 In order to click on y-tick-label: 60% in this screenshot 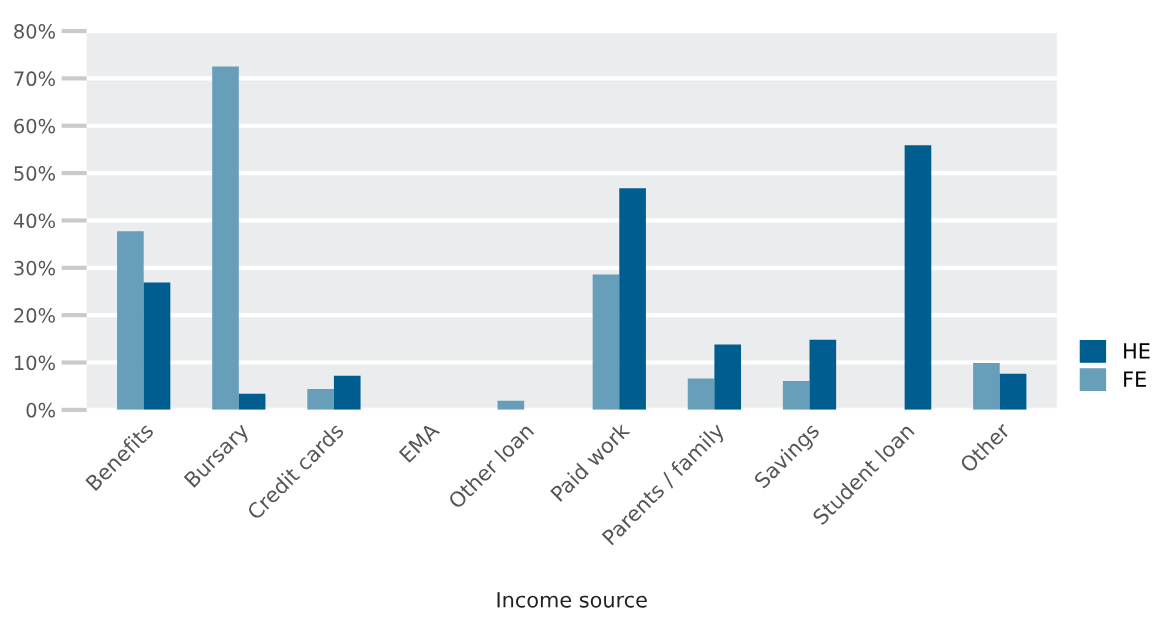, I will do `click(34, 126)`.